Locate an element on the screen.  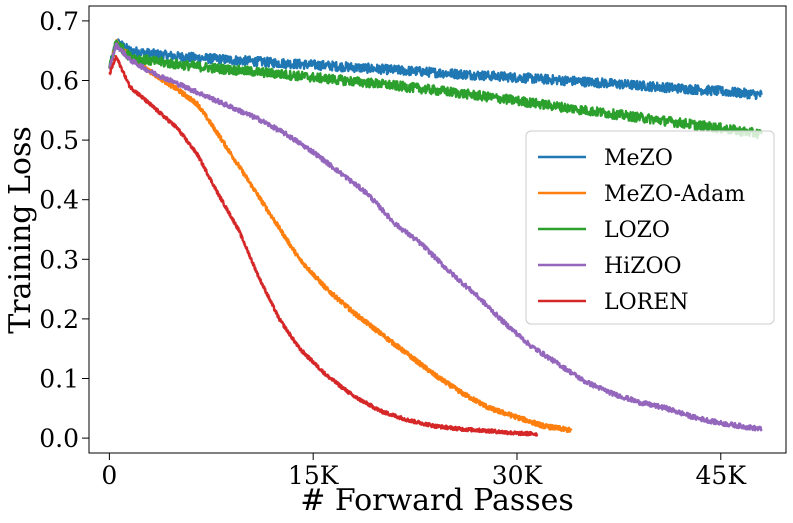
y-axis-ticks: 0.0 0.1 0.2 0.3 0.4 0.5 0.6 0.7 is located at coordinates (64, 230).